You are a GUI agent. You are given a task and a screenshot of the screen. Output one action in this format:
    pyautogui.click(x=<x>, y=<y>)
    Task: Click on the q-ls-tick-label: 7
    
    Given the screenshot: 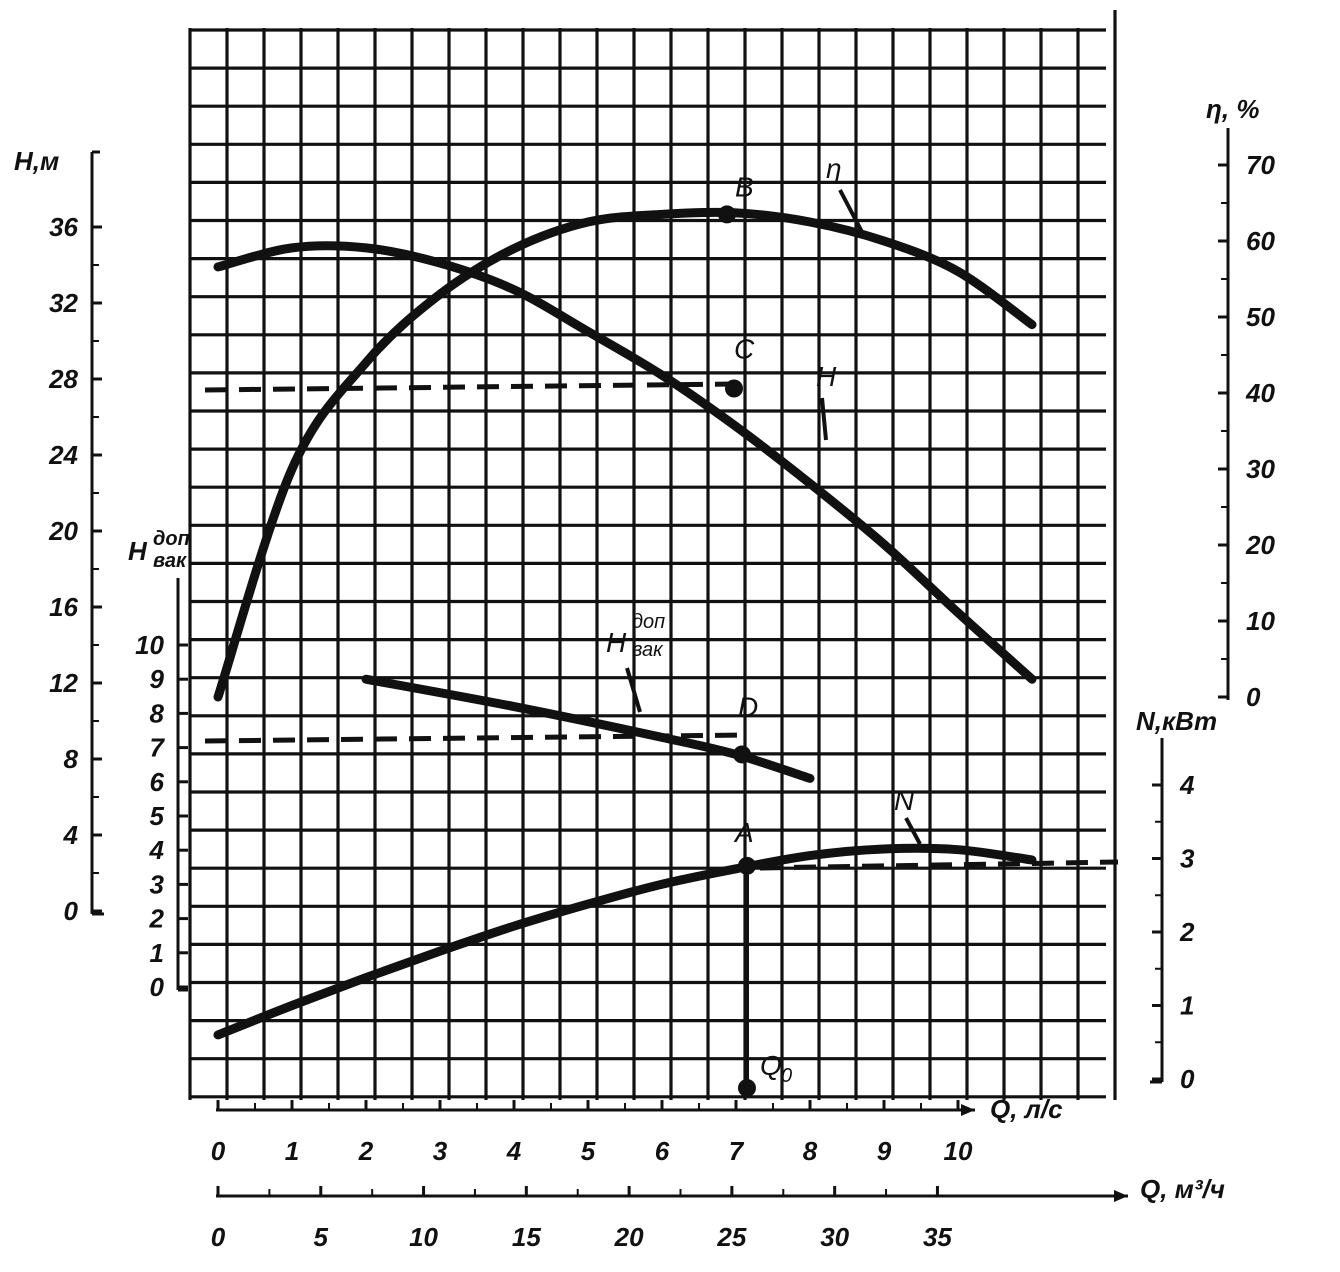 What is the action you would take?
    pyautogui.click(x=737, y=1151)
    